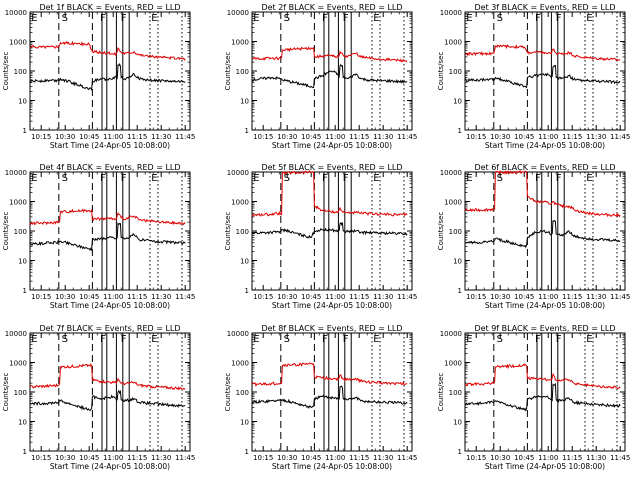  What do you see at coordinates (109, 7) in the screenshot?
I see `panel-title: Det 1f BLACK = Events, RED = LLD` at bounding box center [109, 7].